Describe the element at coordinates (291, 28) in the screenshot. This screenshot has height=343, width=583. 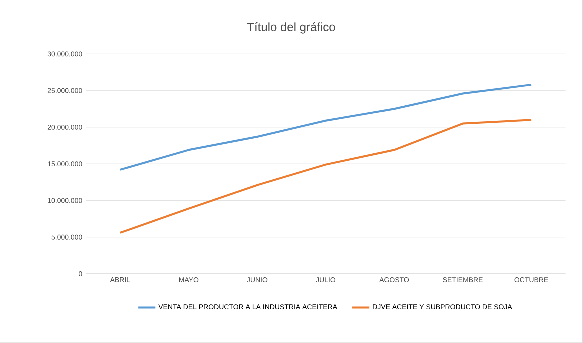
I see `chart-title: Título del gráfico` at that location.